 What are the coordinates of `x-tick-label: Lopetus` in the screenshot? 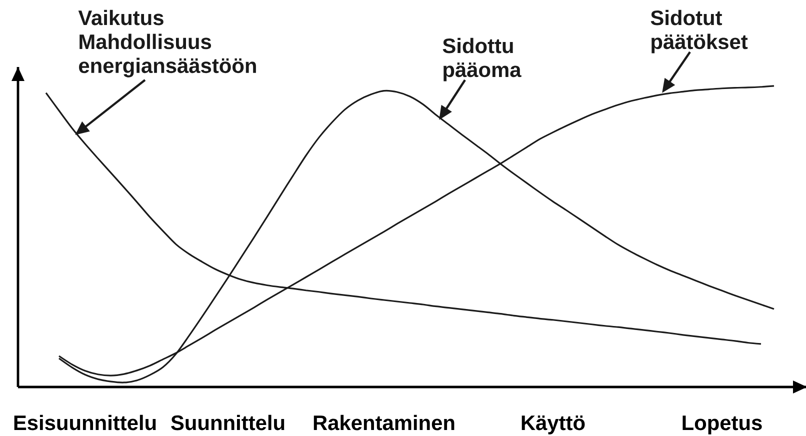 It's located at (722, 425).